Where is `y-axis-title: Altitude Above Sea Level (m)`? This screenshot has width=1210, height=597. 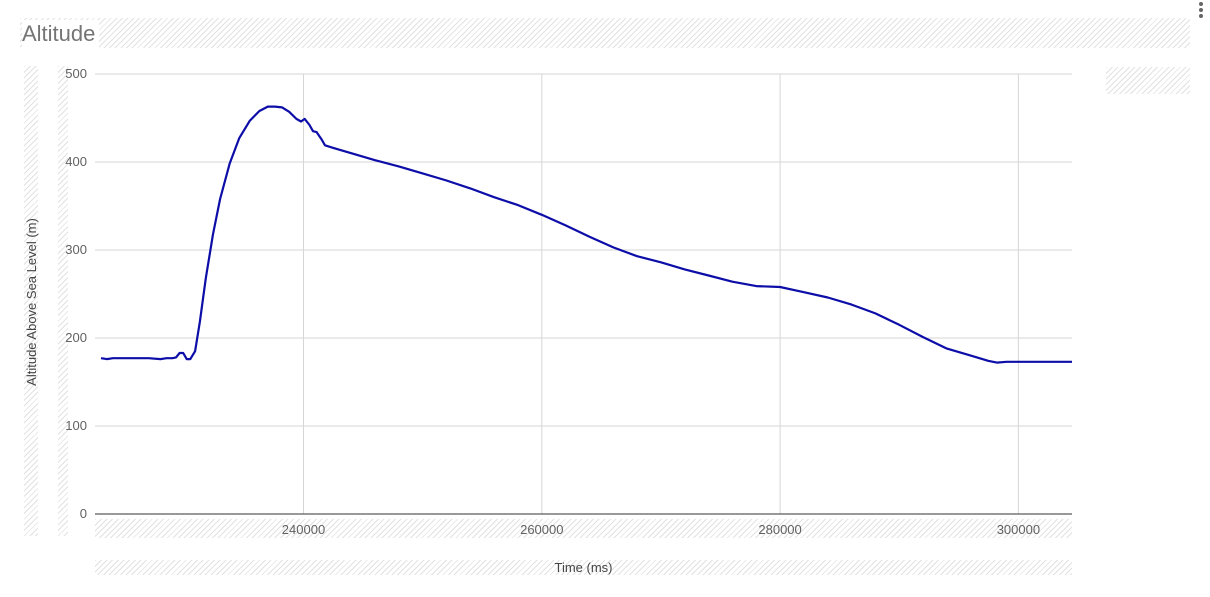
y-axis-title: Altitude Above Sea Level (m) is located at coordinates (31, 302).